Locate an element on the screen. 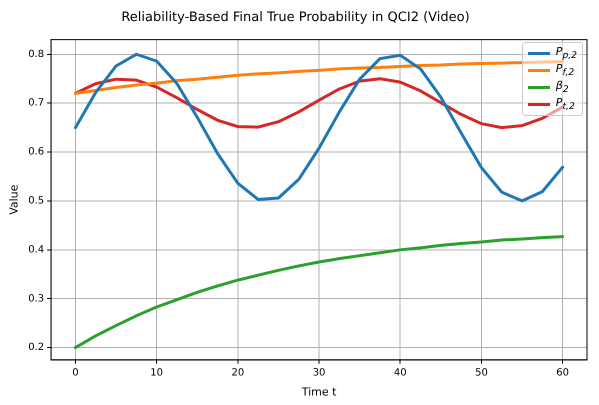 The width and height of the screenshot is (599, 405). x-axis-title: Time t is located at coordinates (319, 391).